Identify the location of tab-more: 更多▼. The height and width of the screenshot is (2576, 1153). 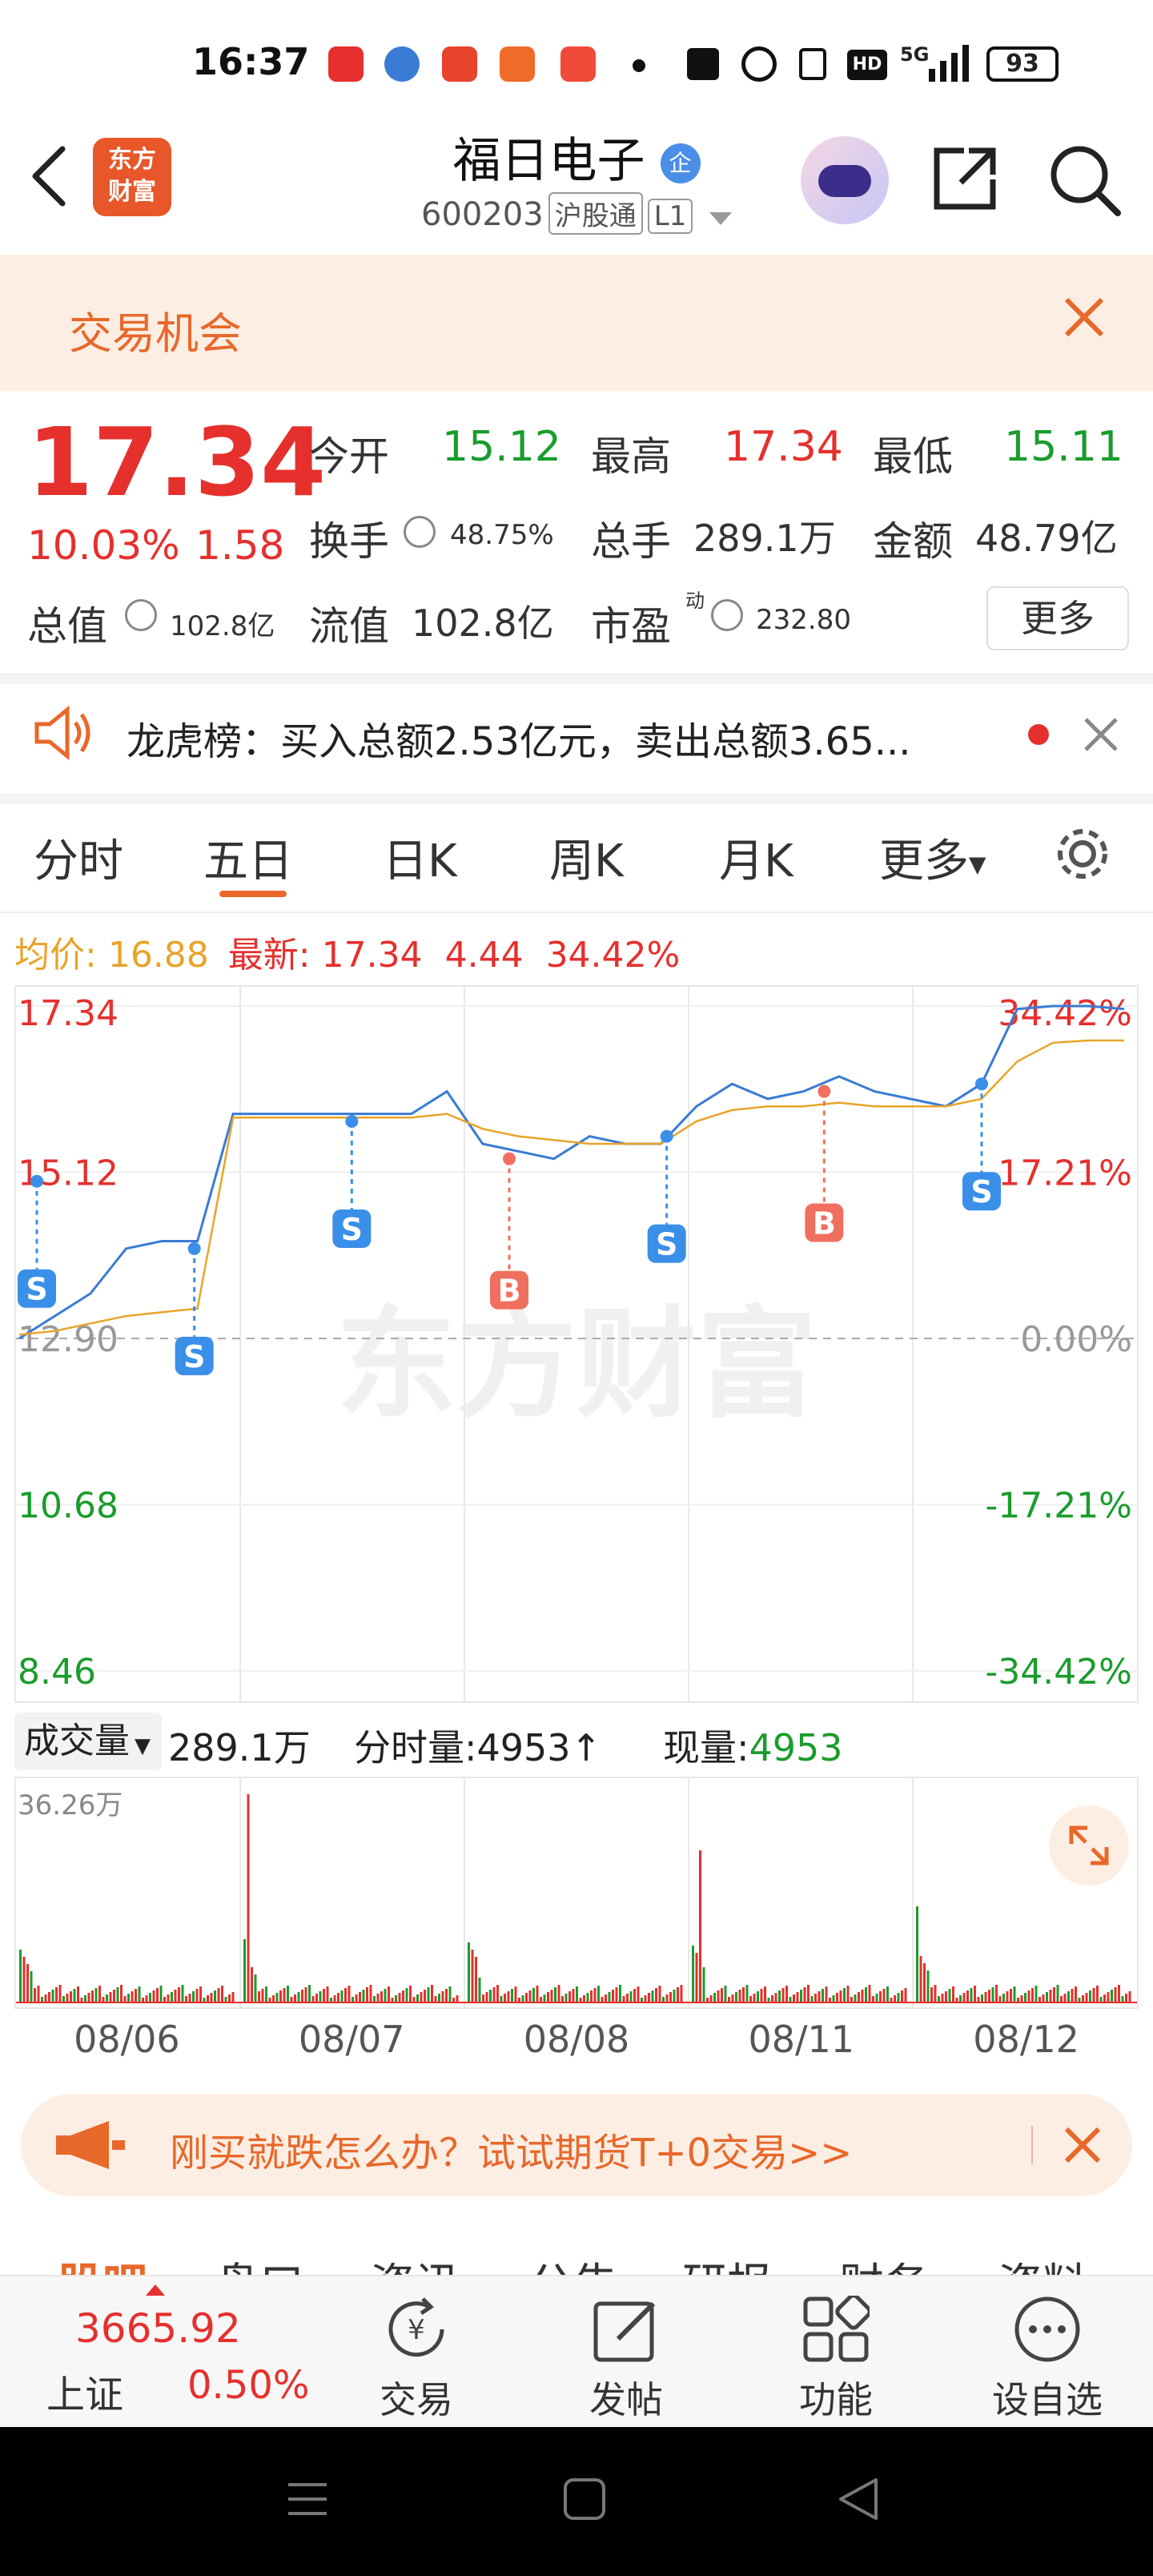
(933, 857).